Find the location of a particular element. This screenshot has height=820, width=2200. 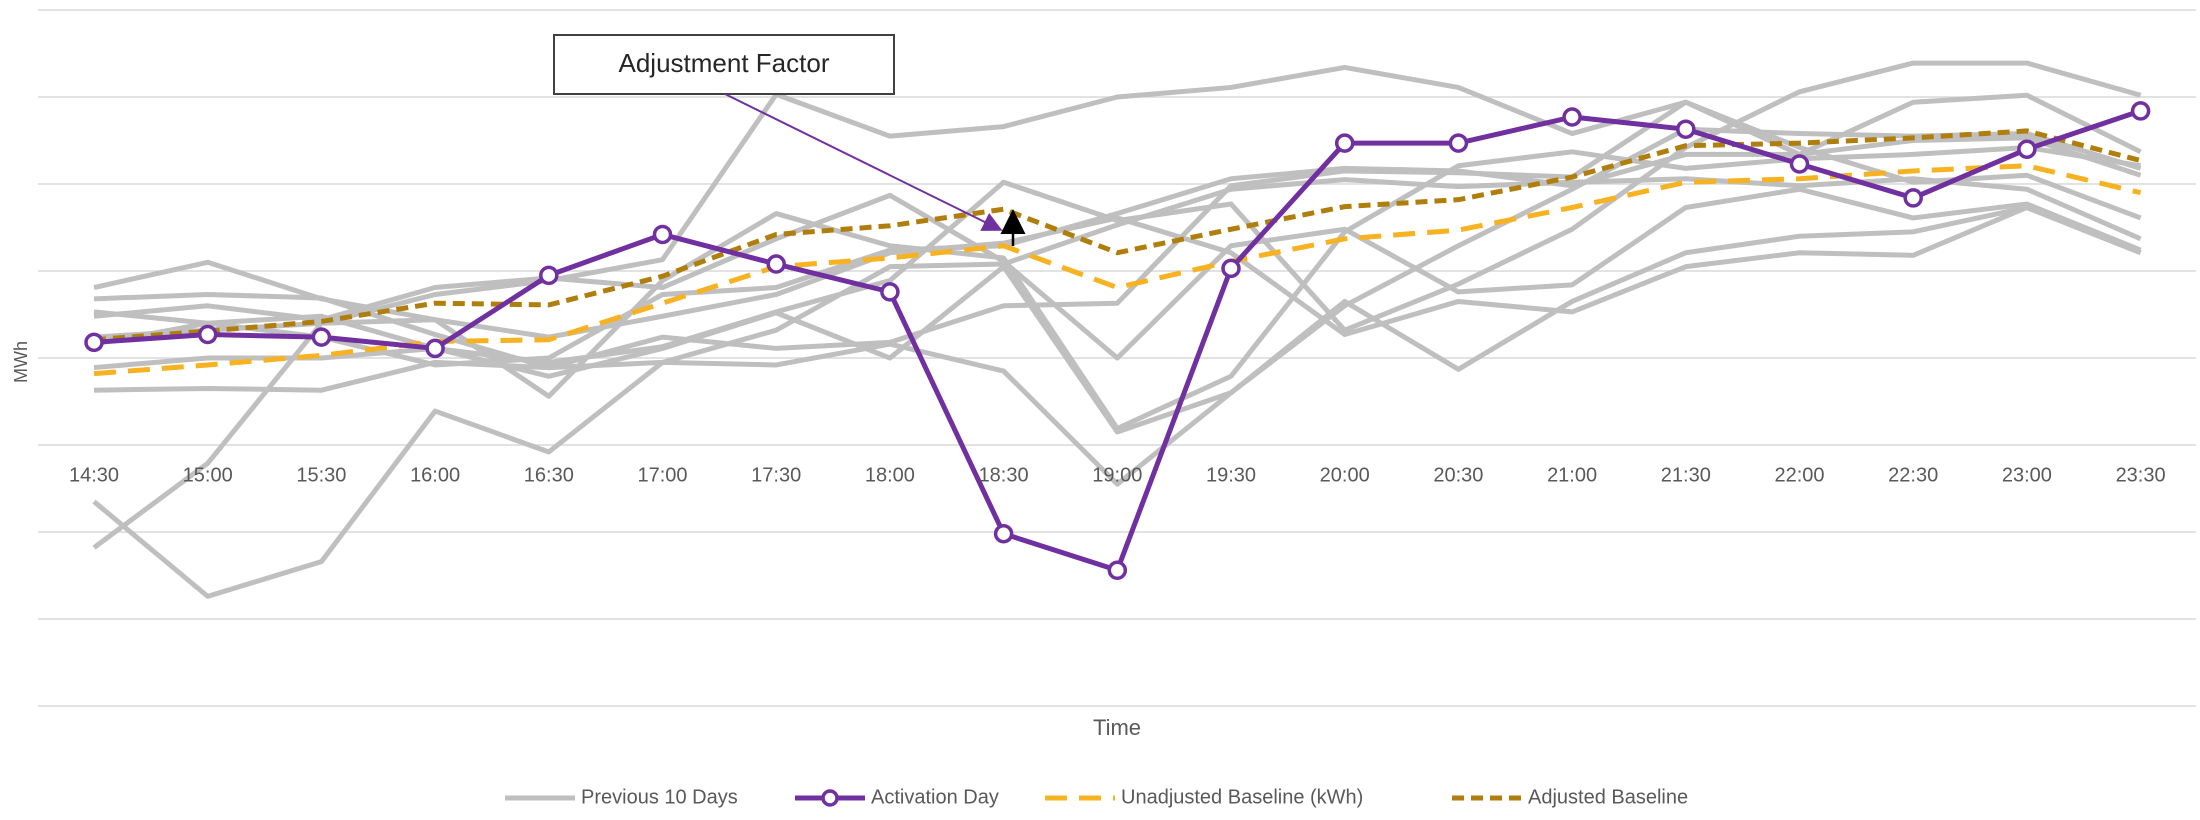

x-tick-label: 18:30 is located at coordinates (1004, 475).